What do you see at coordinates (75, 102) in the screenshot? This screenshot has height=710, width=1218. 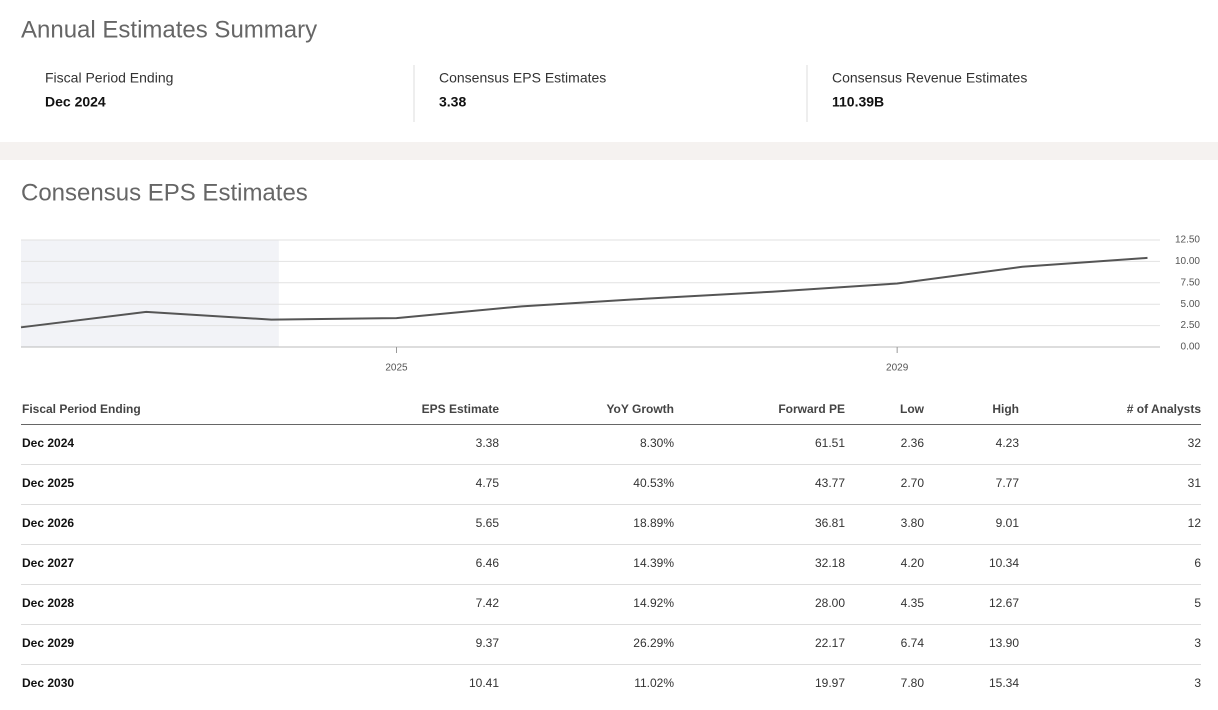 I see `summary-value: Dec 2024` at bounding box center [75, 102].